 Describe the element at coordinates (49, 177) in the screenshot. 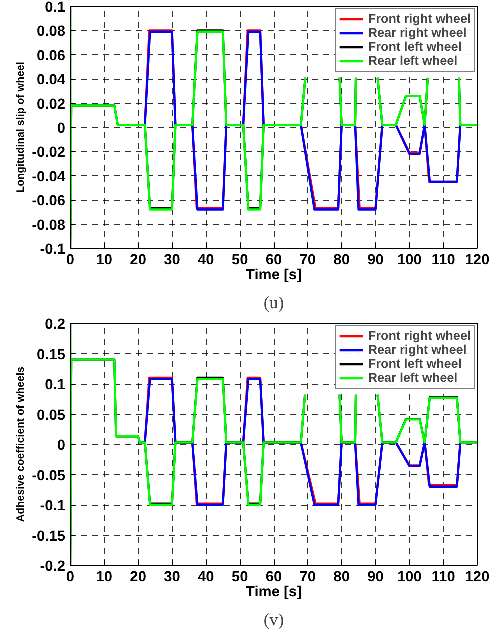

I see `y-tick-label: -0.04` at that location.